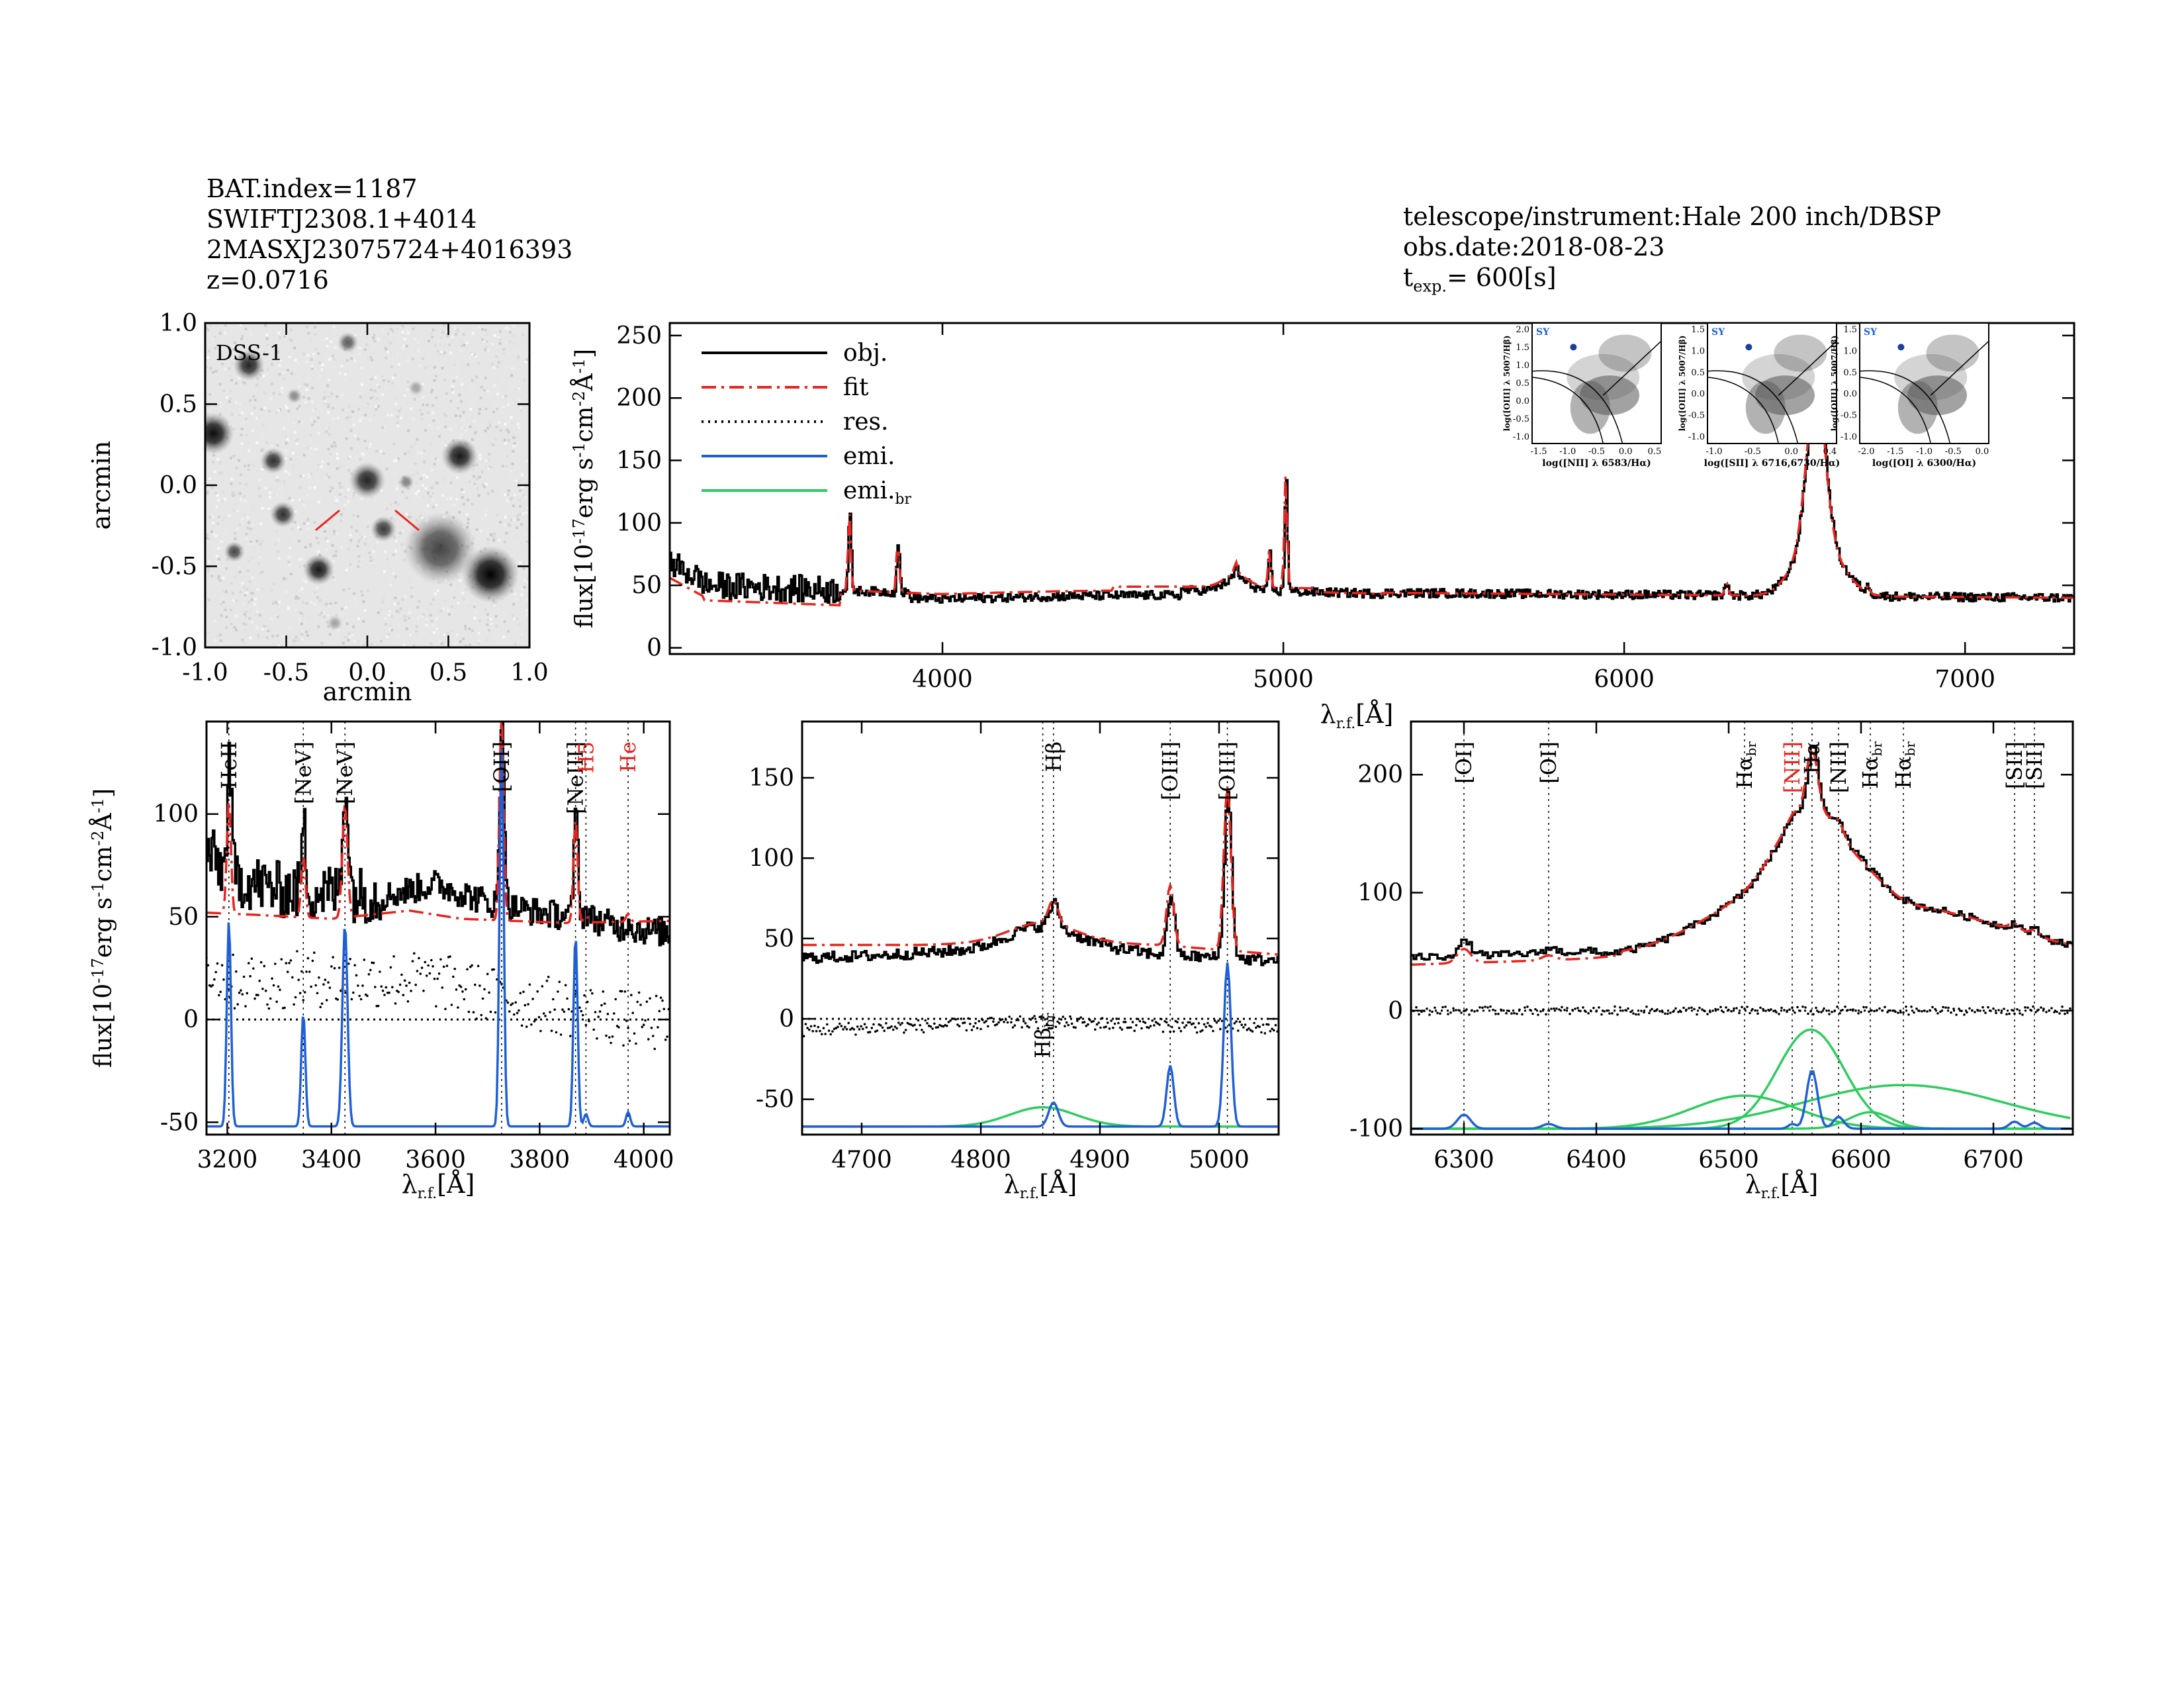 The width and height of the screenshot is (2184, 1688). I want to click on zoom-halpha-ytick-label: 200, so click(1380, 774).